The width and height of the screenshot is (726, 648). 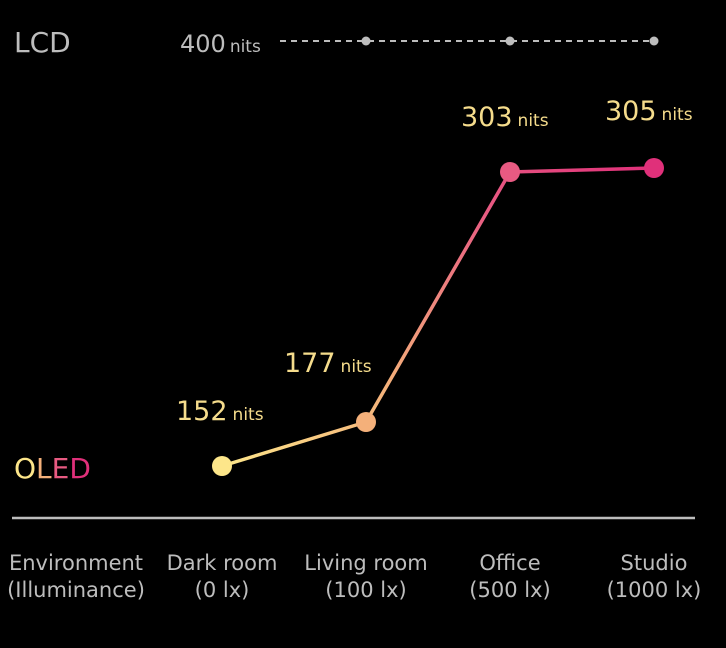 What do you see at coordinates (365, 590) in the screenshot?
I see `x-tick-sublabel: (100 lx)` at bounding box center [365, 590].